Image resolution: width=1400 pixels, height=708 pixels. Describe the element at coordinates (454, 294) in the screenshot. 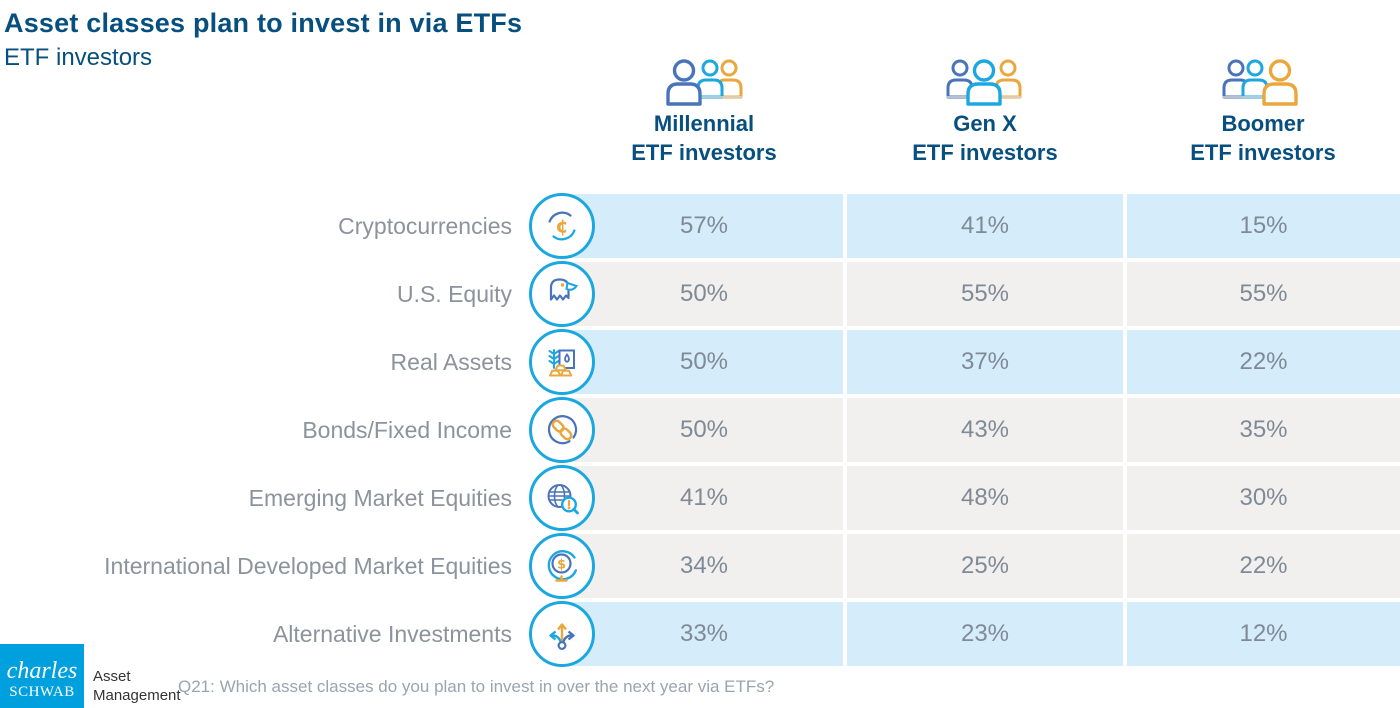

I see `row-label: U.S. Equity` at that location.